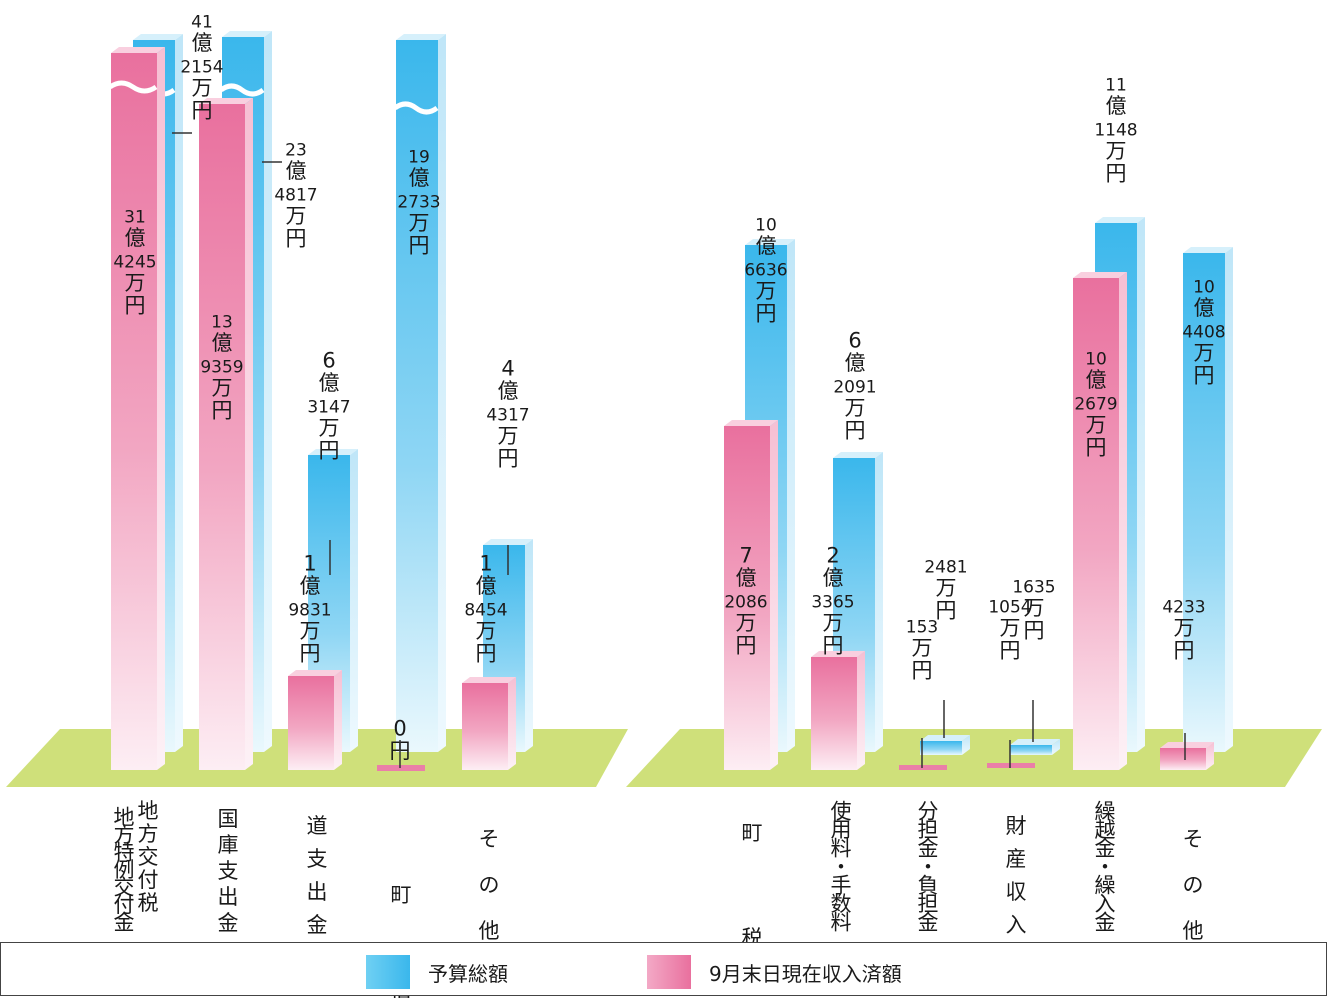 This screenshot has height=998, width=1333. What do you see at coordinates (124, 870) in the screenshot?
I see `cat-L0b: 地方特例交付金` at bounding box center [124, 870].